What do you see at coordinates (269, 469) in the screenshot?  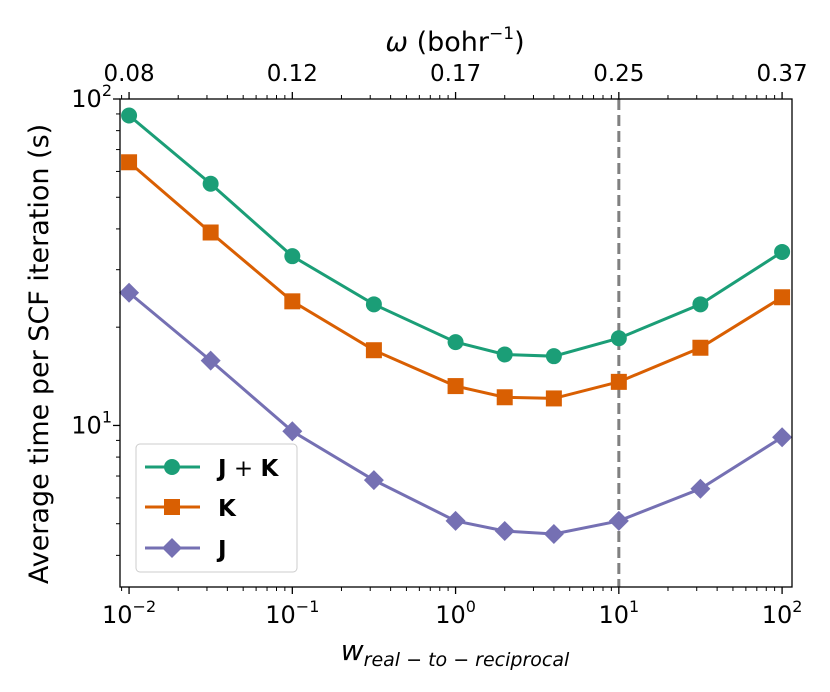 I see `legend-label-jk-k: K` at bounding box center [269, 469].